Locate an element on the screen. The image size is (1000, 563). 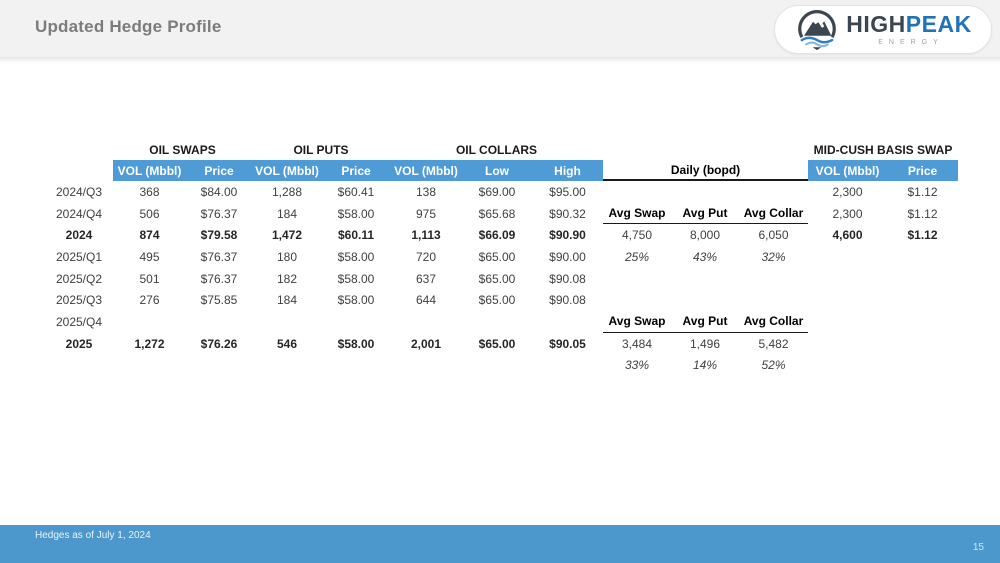
table-cell: $75.85 is located at coordinates (219, 300).